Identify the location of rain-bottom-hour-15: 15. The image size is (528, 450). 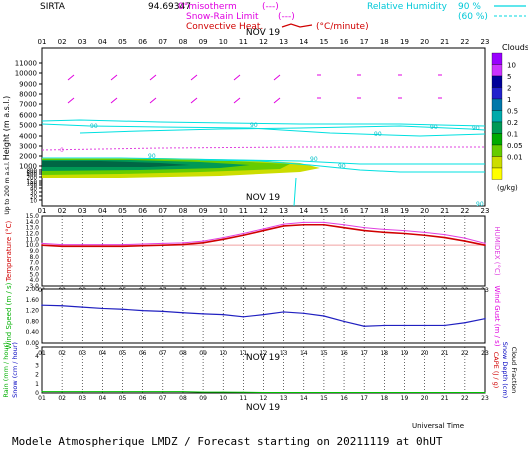
(324, 398).